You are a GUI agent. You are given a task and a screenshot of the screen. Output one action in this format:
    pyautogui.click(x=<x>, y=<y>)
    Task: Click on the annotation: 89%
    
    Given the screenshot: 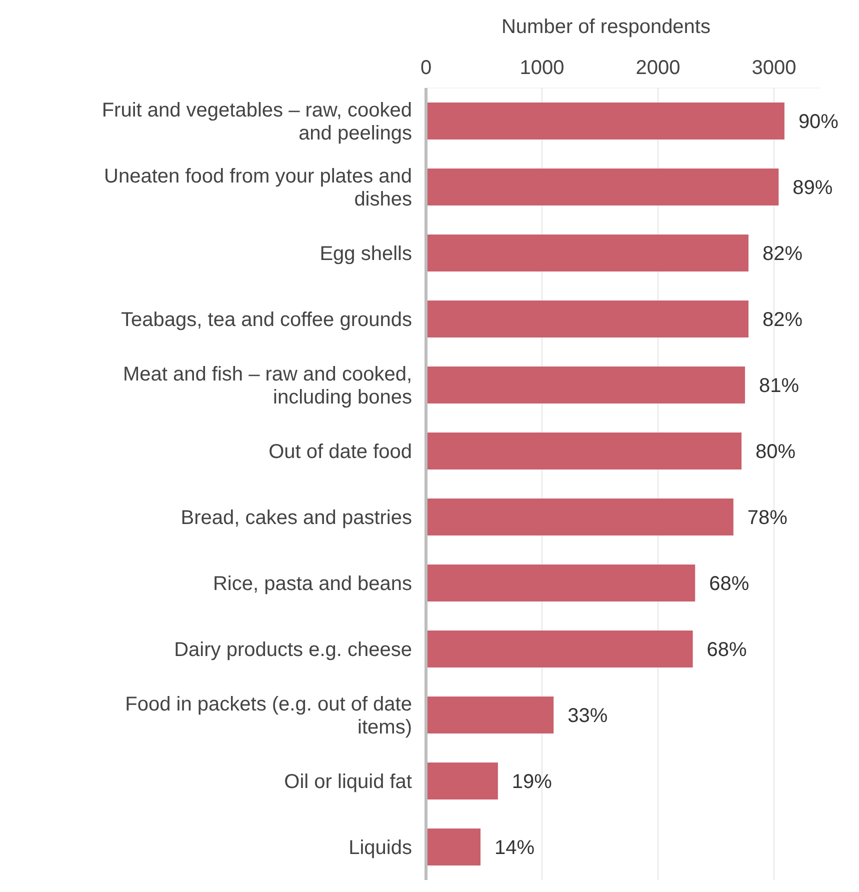 What is the action you would take?
    pyautogui.click(x=812, y=188)
    